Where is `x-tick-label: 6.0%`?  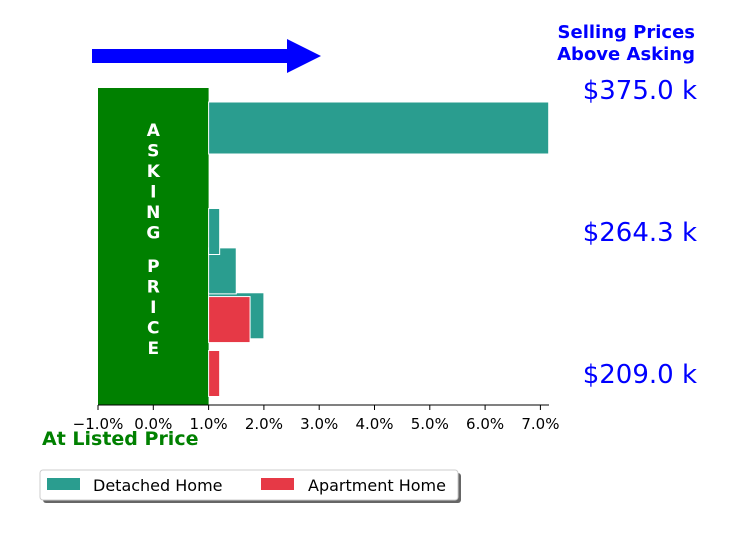
x-tick-label: 6.0% is located at coordinates (485, 424).